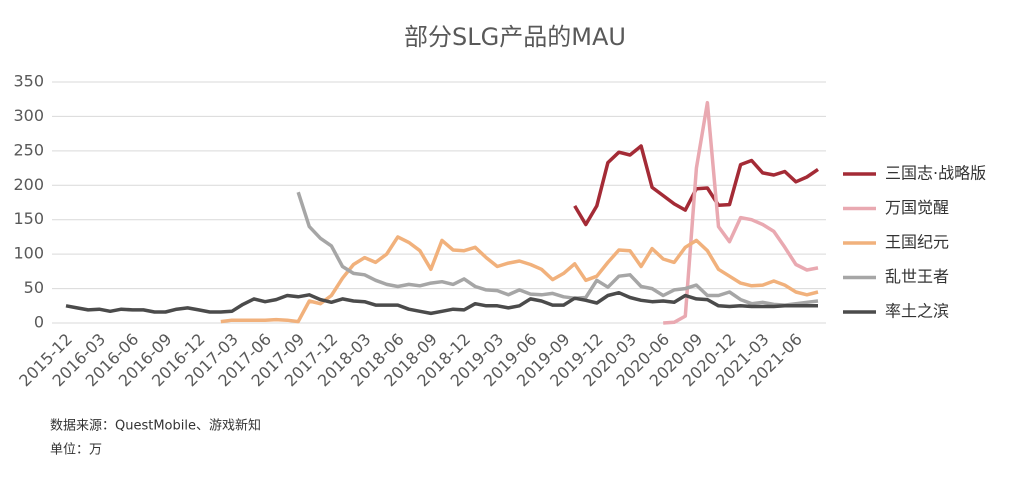 Image resolution: width=1032 pixels, height=481 pixels. What do you see at coordinates (34, 287) in the screenshot?
I see `y-tick-label: 50` at bounding box center [34, 287].